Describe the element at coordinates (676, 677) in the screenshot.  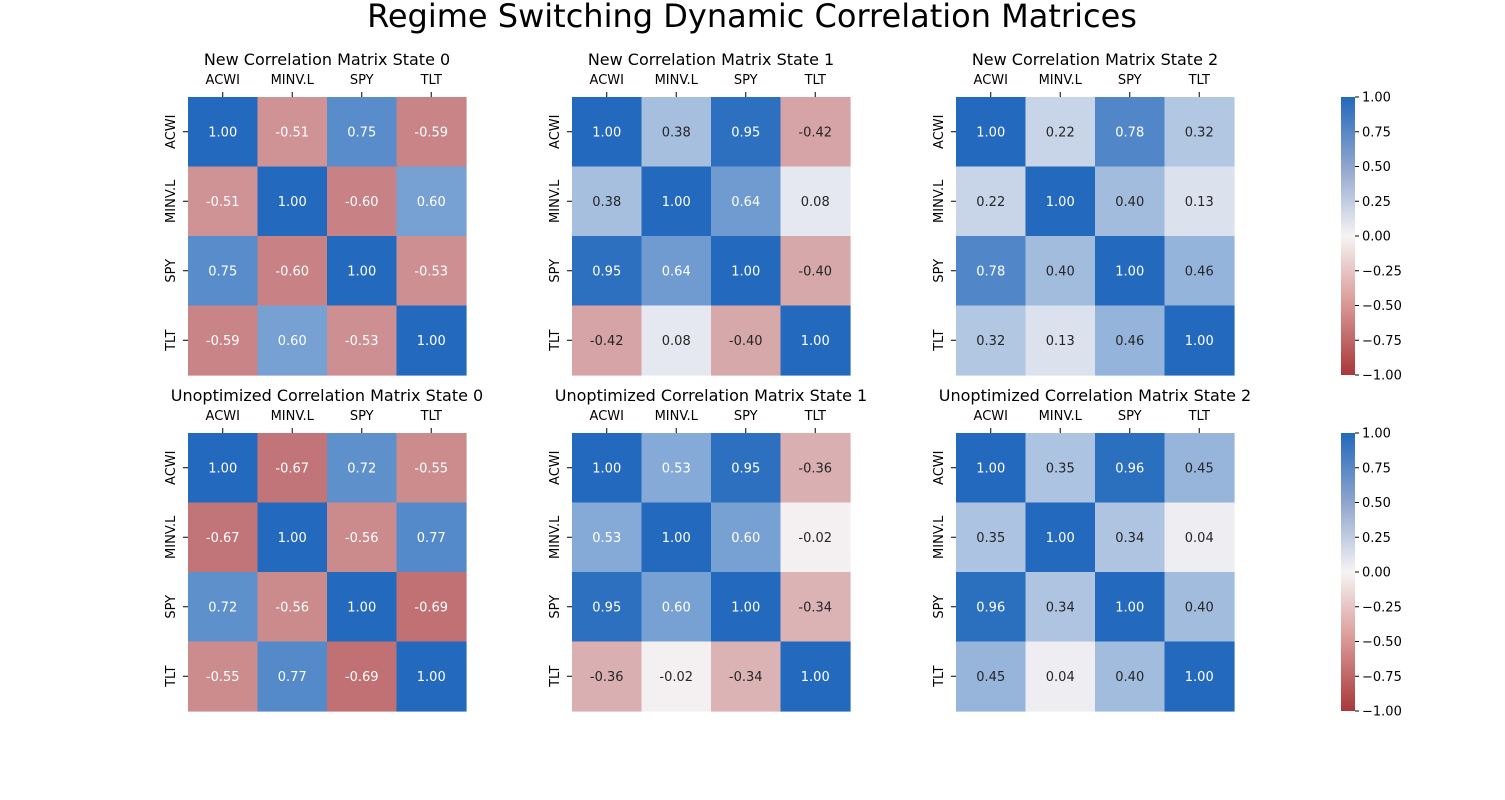
I see `cell-value-label: -0.02` at that location.